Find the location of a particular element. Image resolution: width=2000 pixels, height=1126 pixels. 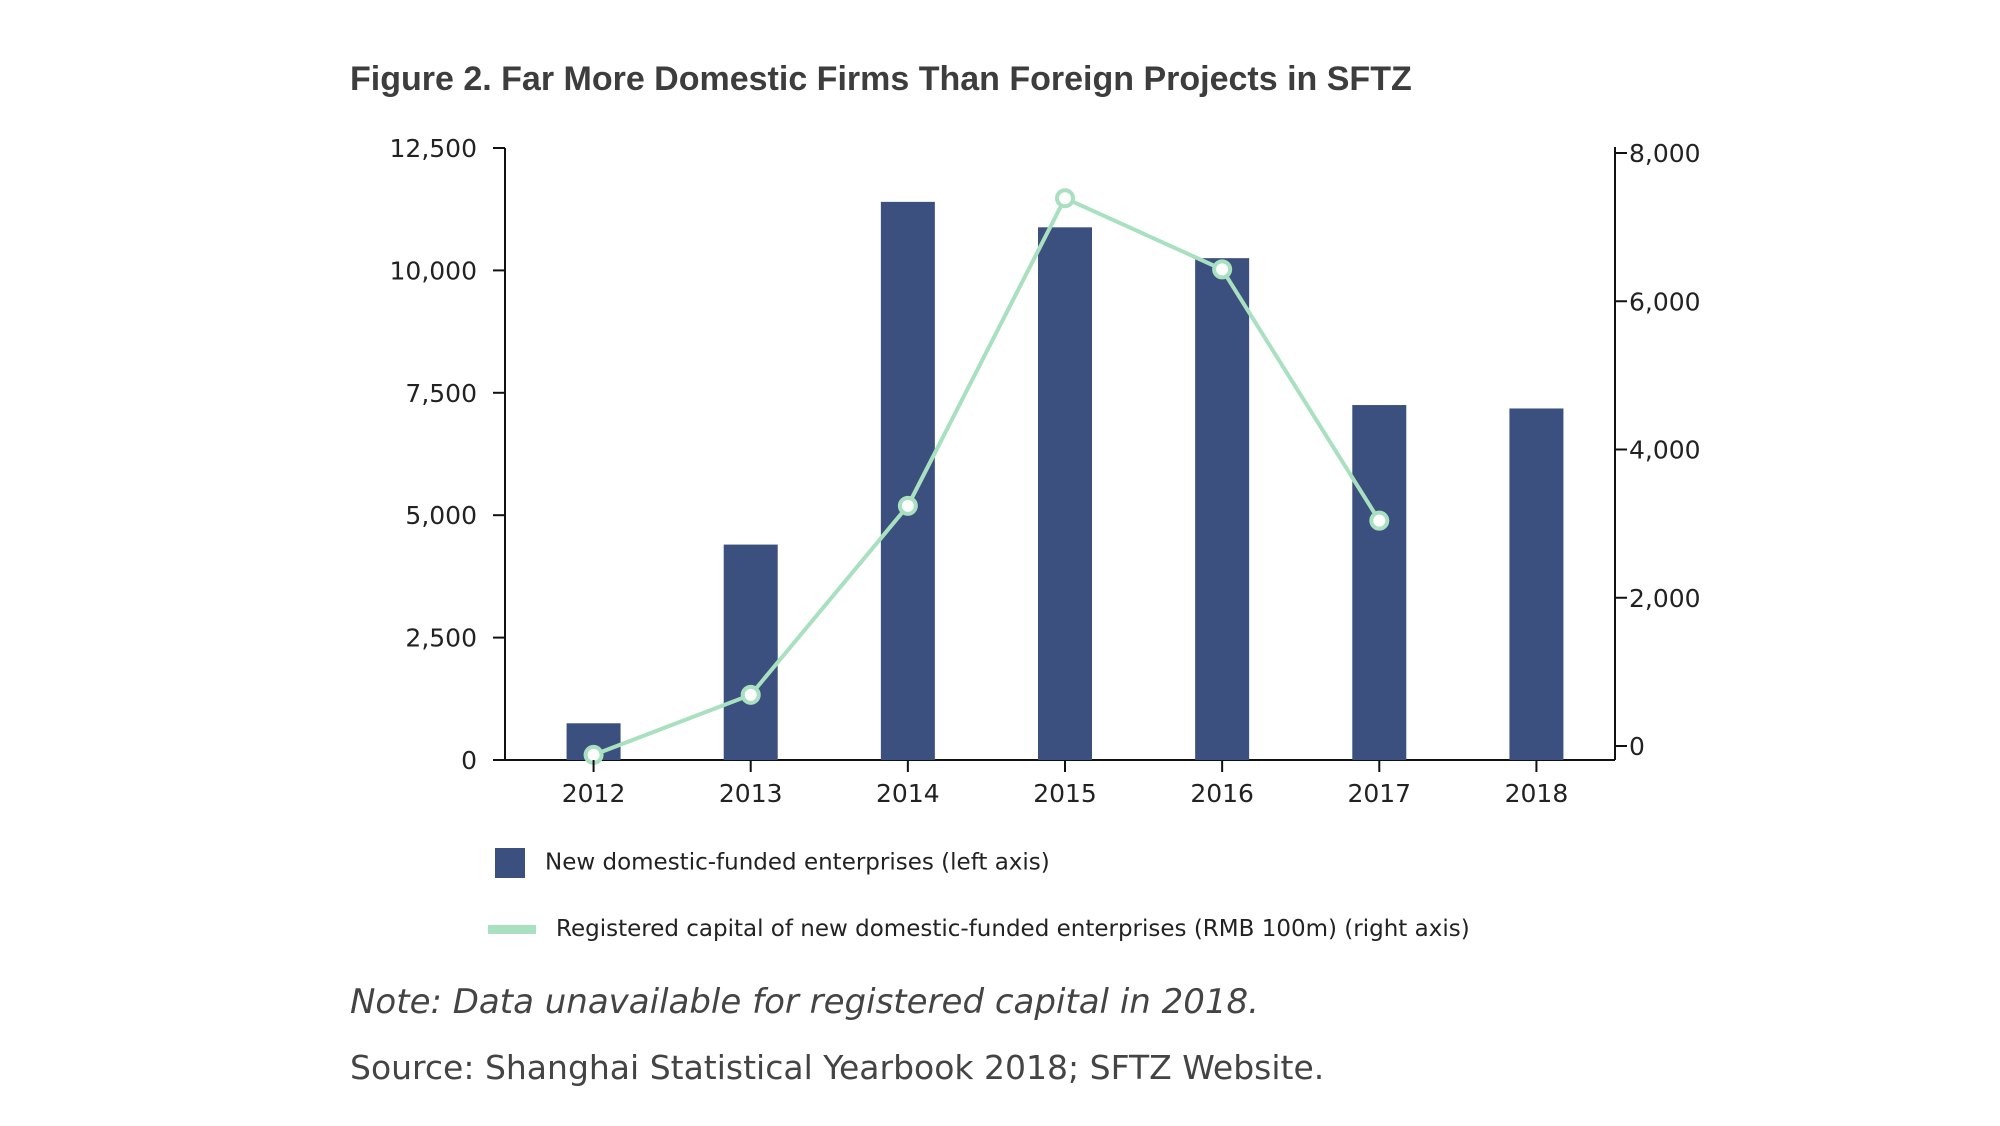

line-point-2013 is located at coordinates (750, 694).